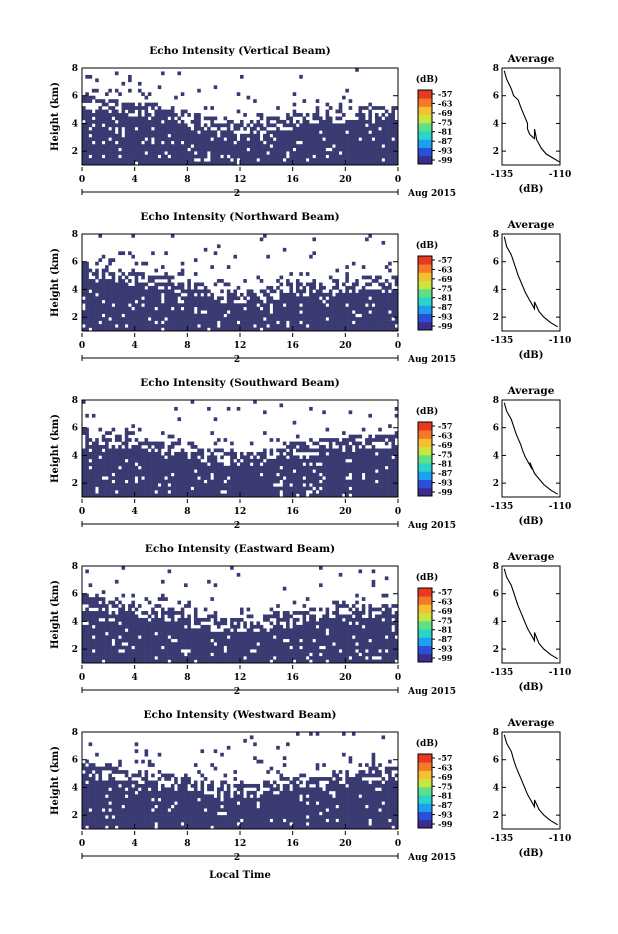  I want to click on date-axis-tick-label: 2, so click(237, 526).